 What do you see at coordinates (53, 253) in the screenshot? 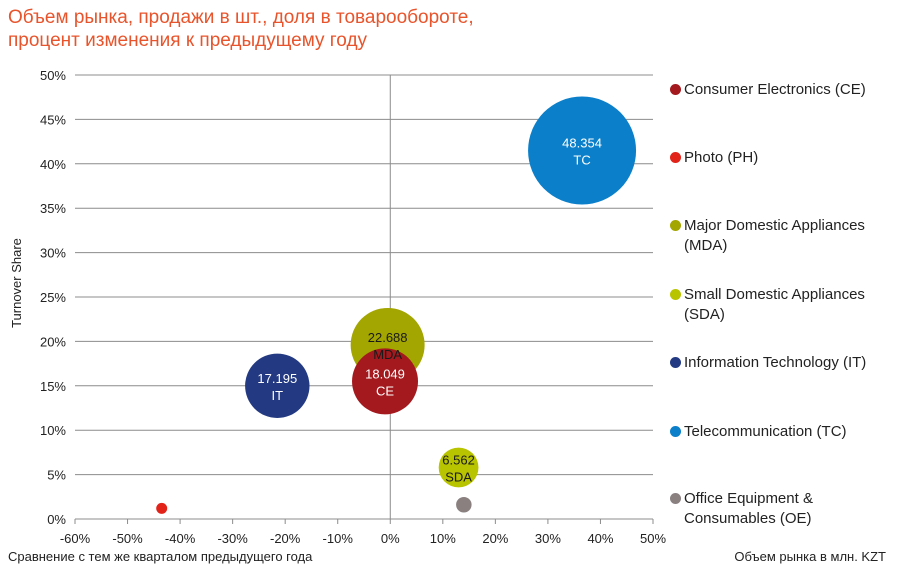
I see `y-tick-label: 30%` at bounding box center [53, 253].